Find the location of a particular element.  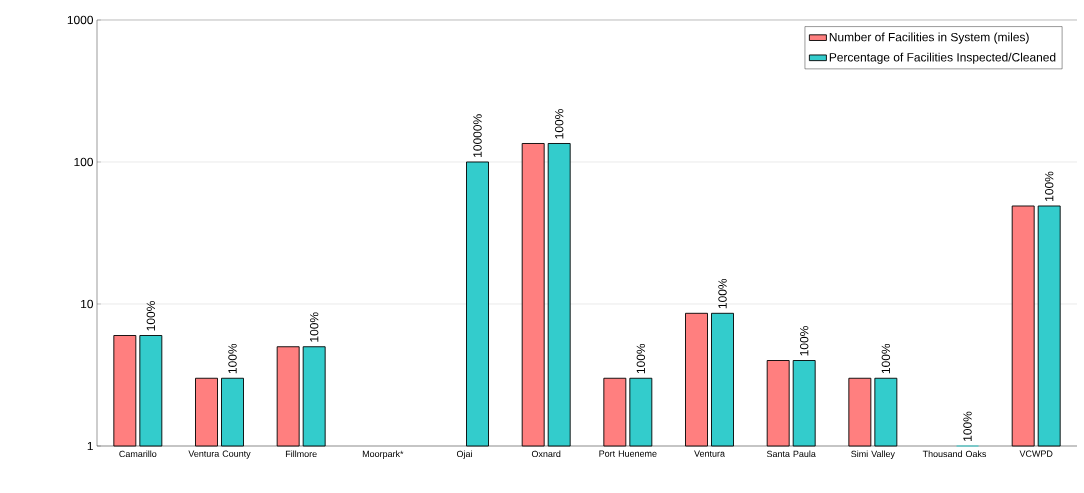

annotation: 10000% is located at coordinates (477, 135).